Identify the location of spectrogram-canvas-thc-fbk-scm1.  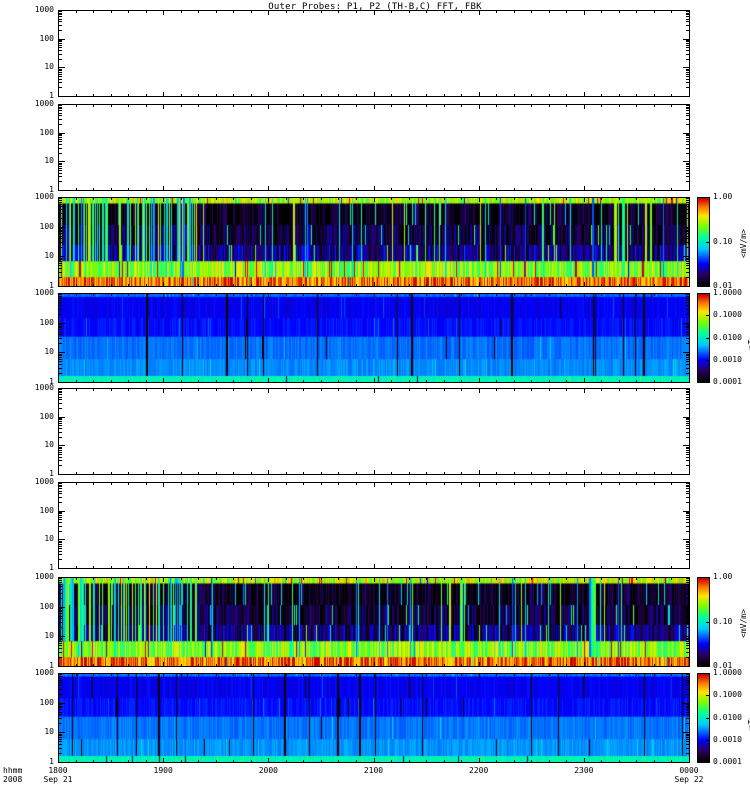
(374, 718).